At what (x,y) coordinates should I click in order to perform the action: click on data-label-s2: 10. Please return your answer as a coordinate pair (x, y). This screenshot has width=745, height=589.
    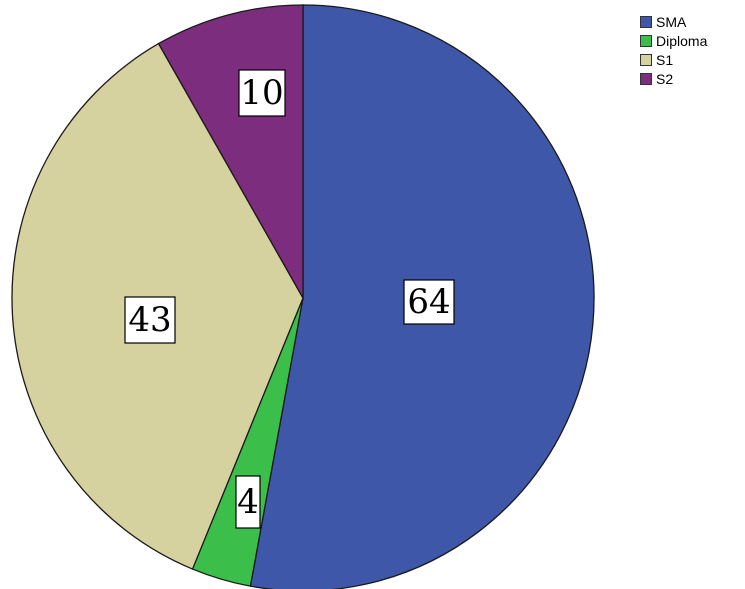
    Looking at the image, I should click on (262, 93).